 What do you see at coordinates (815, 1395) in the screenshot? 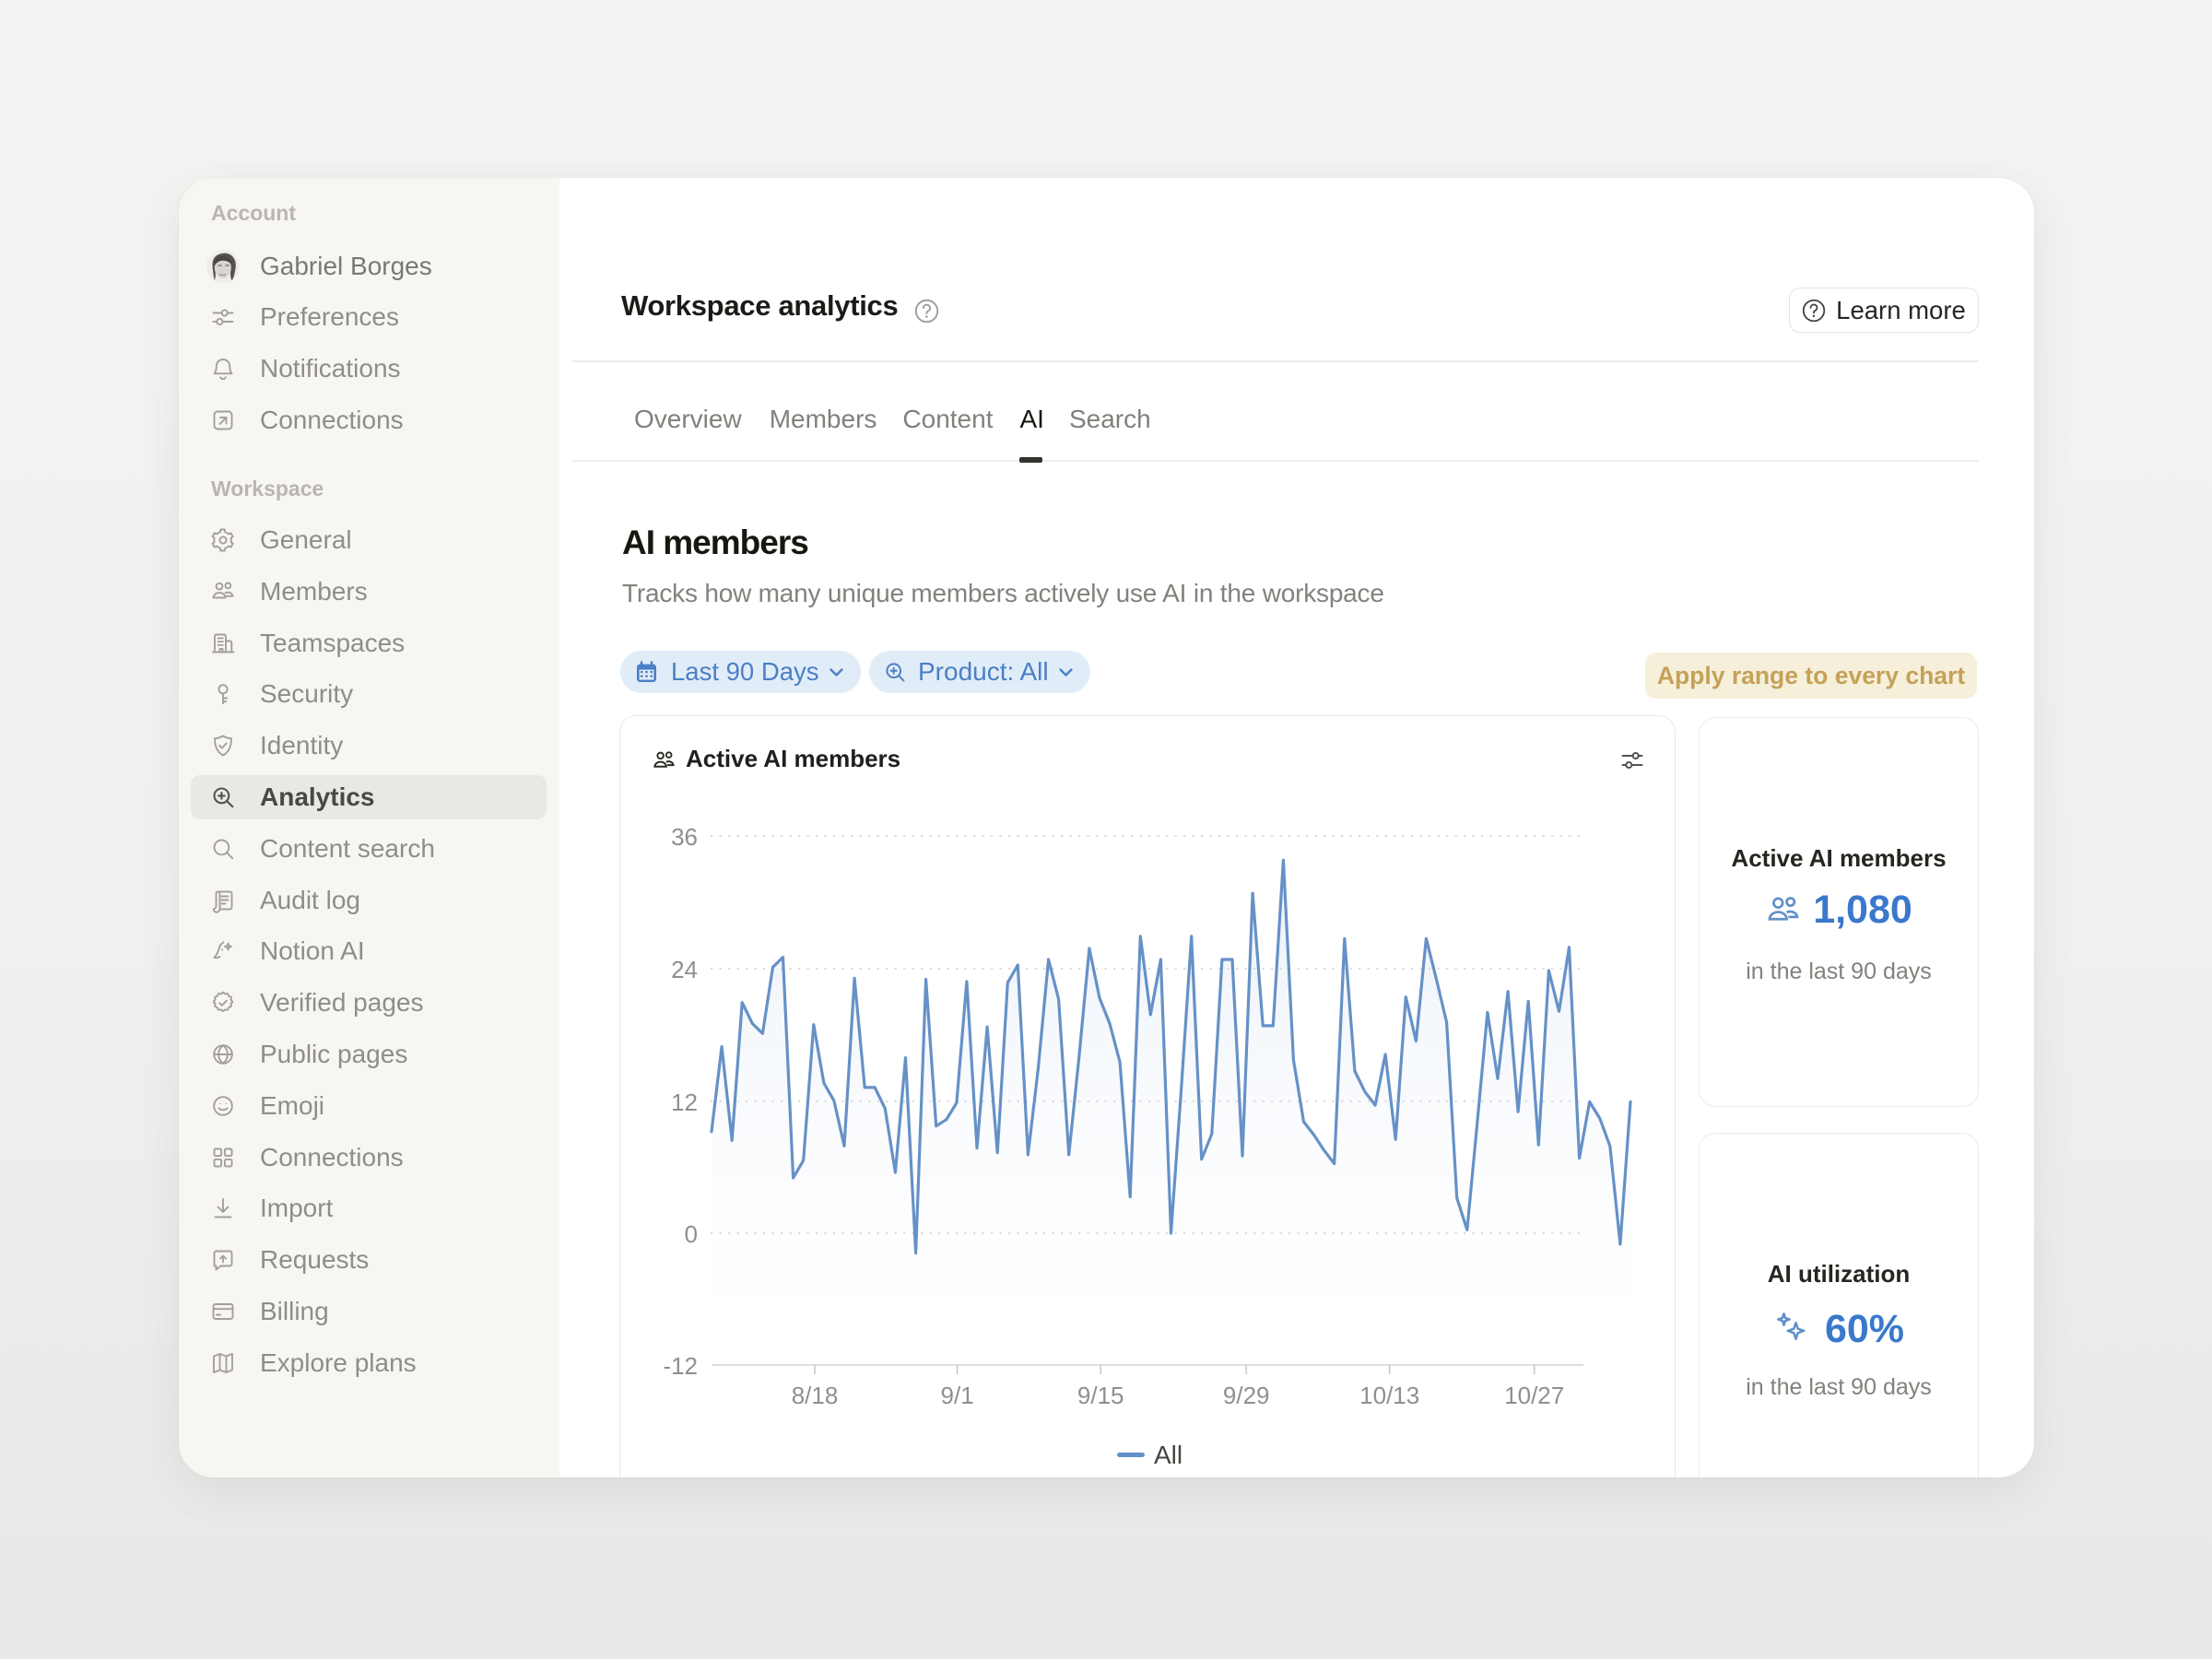
I see `svg-text: 8/18` at bounding box center [815, 1395].